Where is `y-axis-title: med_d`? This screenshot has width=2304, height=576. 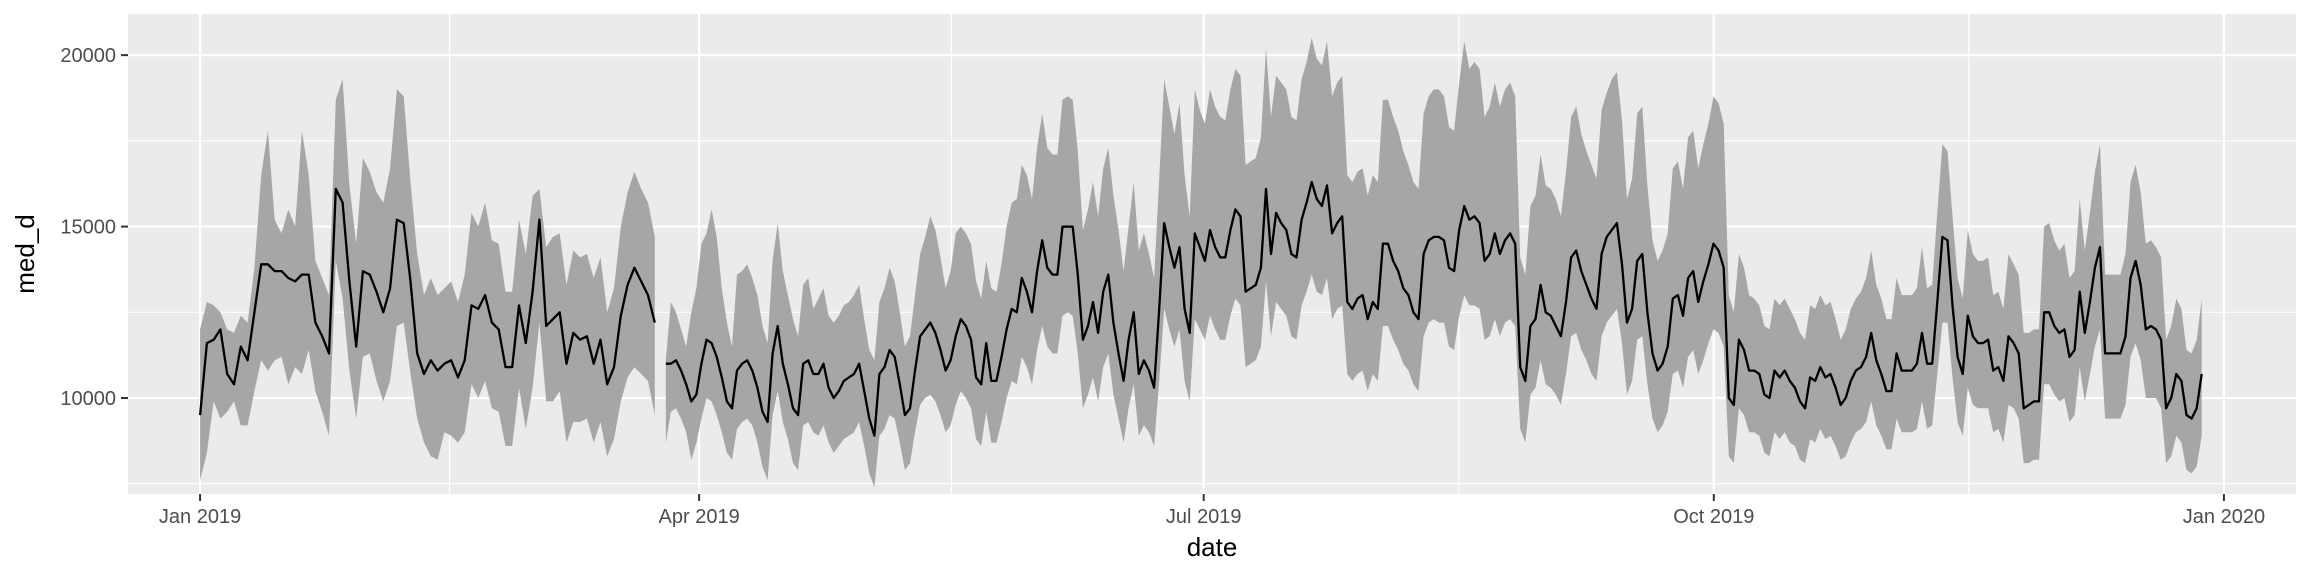
y-axis-title: med_d is located at coordinates (25, 254).